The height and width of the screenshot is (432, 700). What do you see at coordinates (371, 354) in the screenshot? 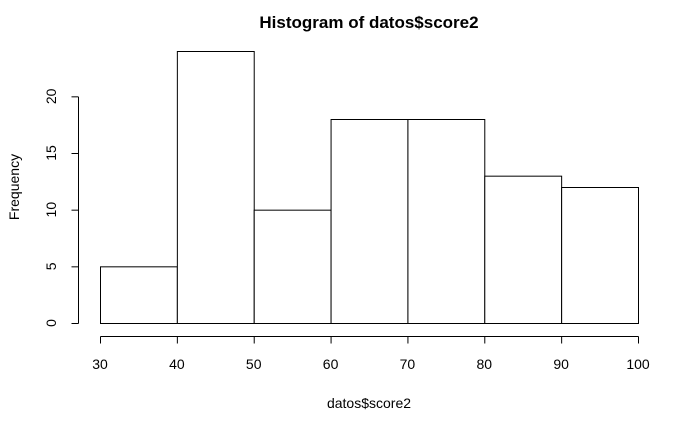
I see `x-axis: 30 40 50 60 70 80 90 100` at bounding box center [371, 354].